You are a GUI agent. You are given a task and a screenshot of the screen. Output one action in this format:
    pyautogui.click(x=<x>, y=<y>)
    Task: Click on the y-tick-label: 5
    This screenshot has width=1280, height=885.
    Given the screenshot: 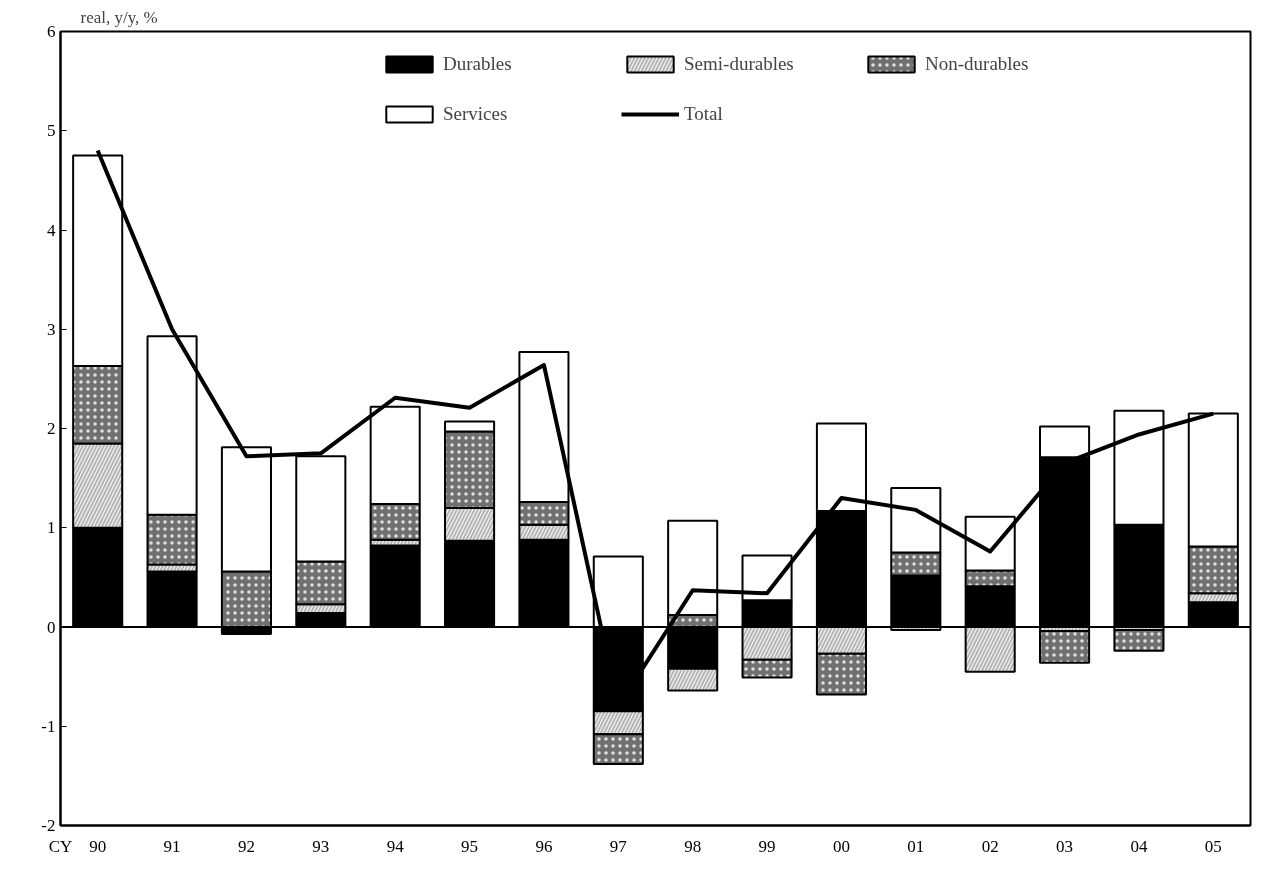 What is the action you would take?
    pyautogui.click(x=51, y=131)
    